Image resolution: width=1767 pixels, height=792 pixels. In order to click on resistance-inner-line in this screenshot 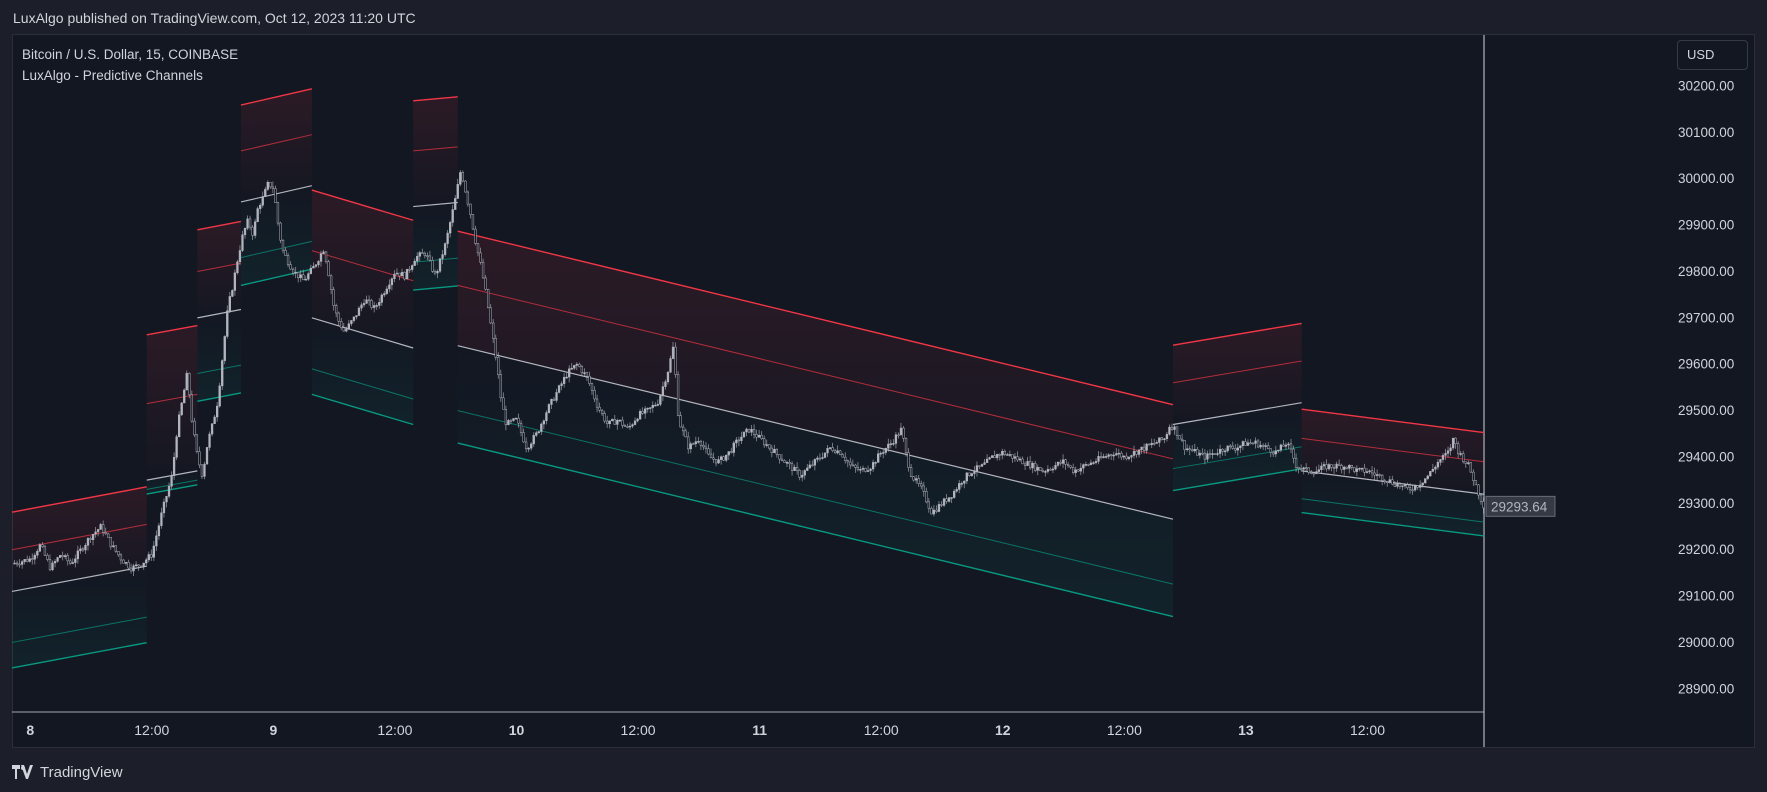, I will do `click(79, 537)`.